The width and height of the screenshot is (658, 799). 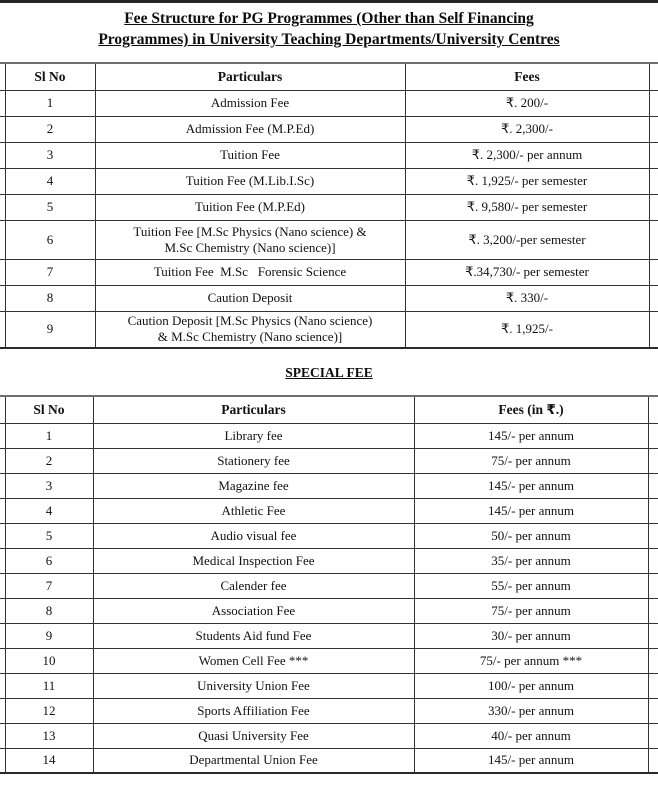 I want to click on sl-no-cell: 1, so click(x=49, y=435).